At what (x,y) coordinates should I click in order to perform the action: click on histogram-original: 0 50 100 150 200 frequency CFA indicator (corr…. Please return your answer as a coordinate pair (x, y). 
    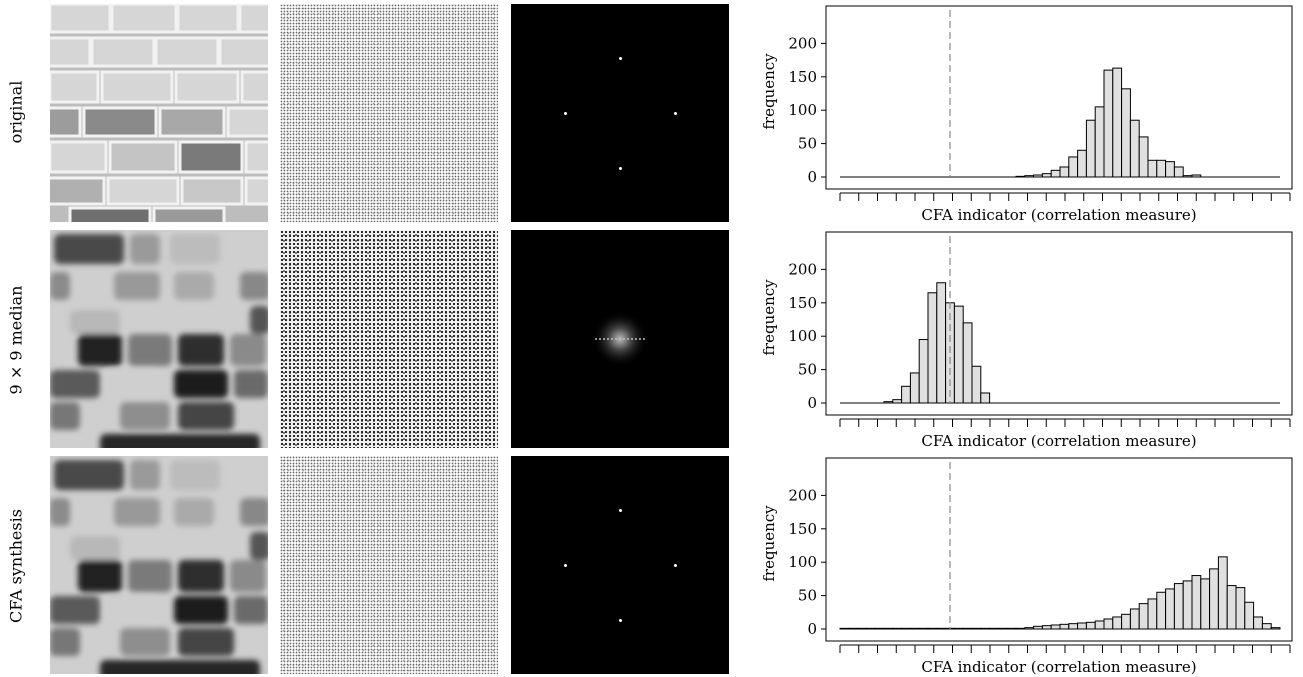
    Looking at the image, I should click on (1030, 113).